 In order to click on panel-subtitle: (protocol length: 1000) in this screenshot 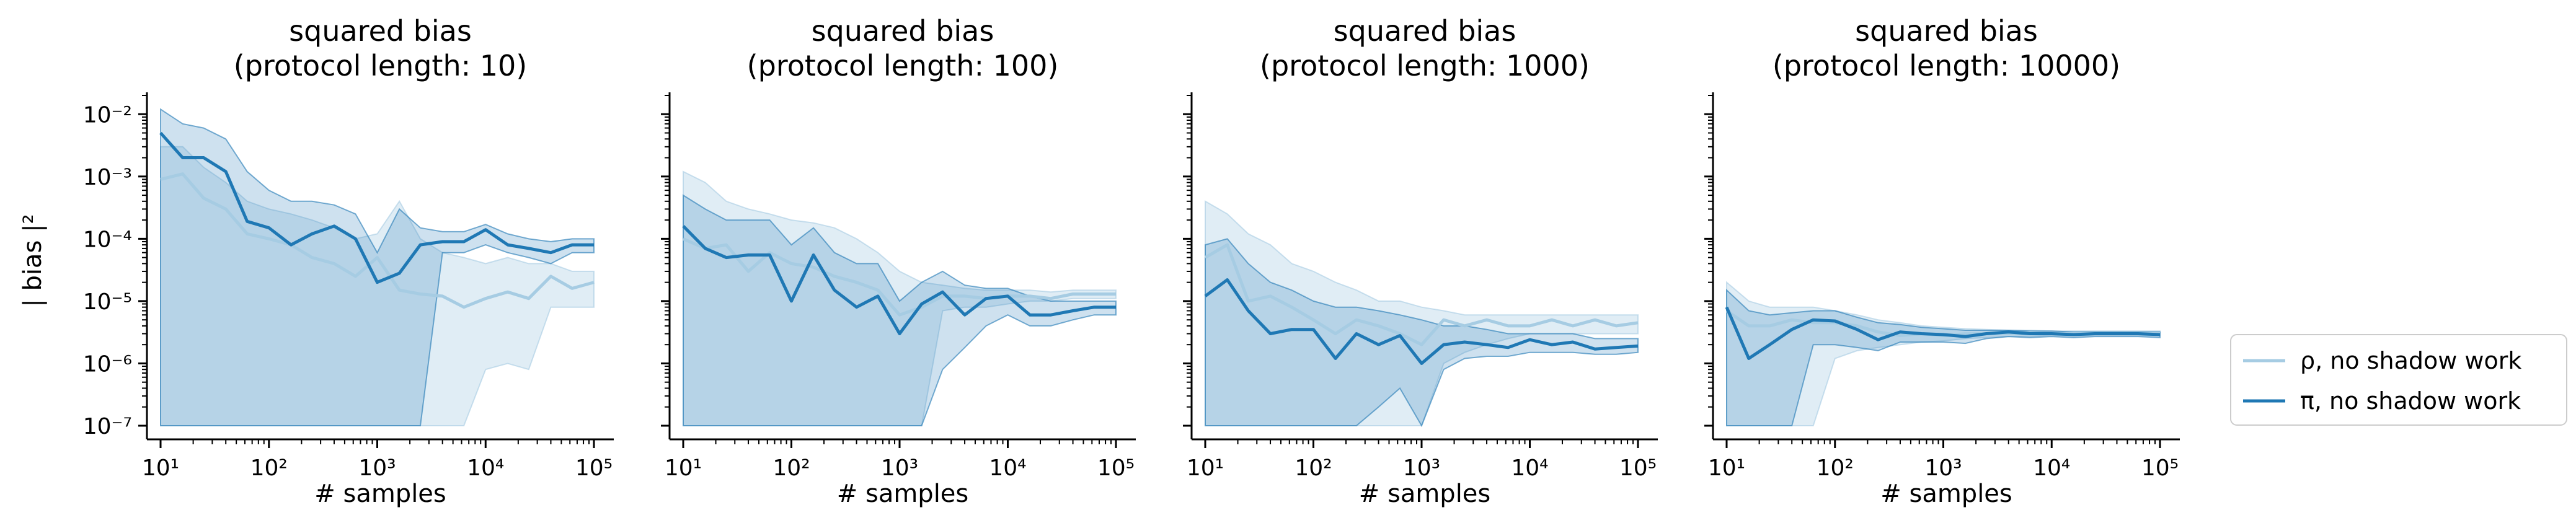, I will do `click(1425, 66)`.